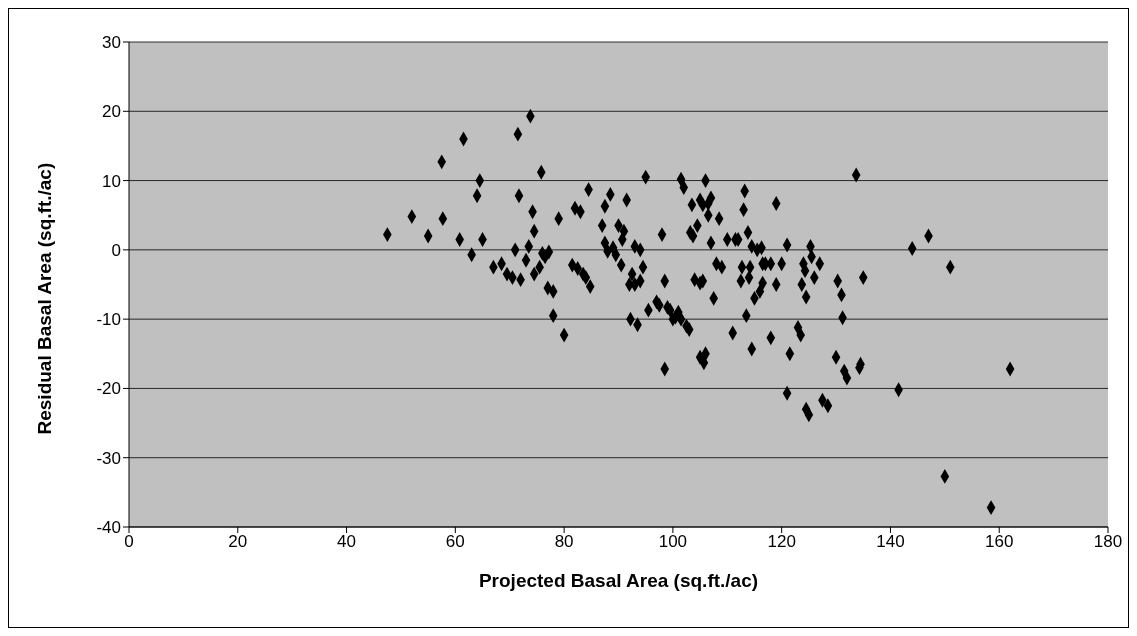 The height and width of the screenshot is (636, 1137). I want to click on x-tick-label: 180, so click(1108, 542).